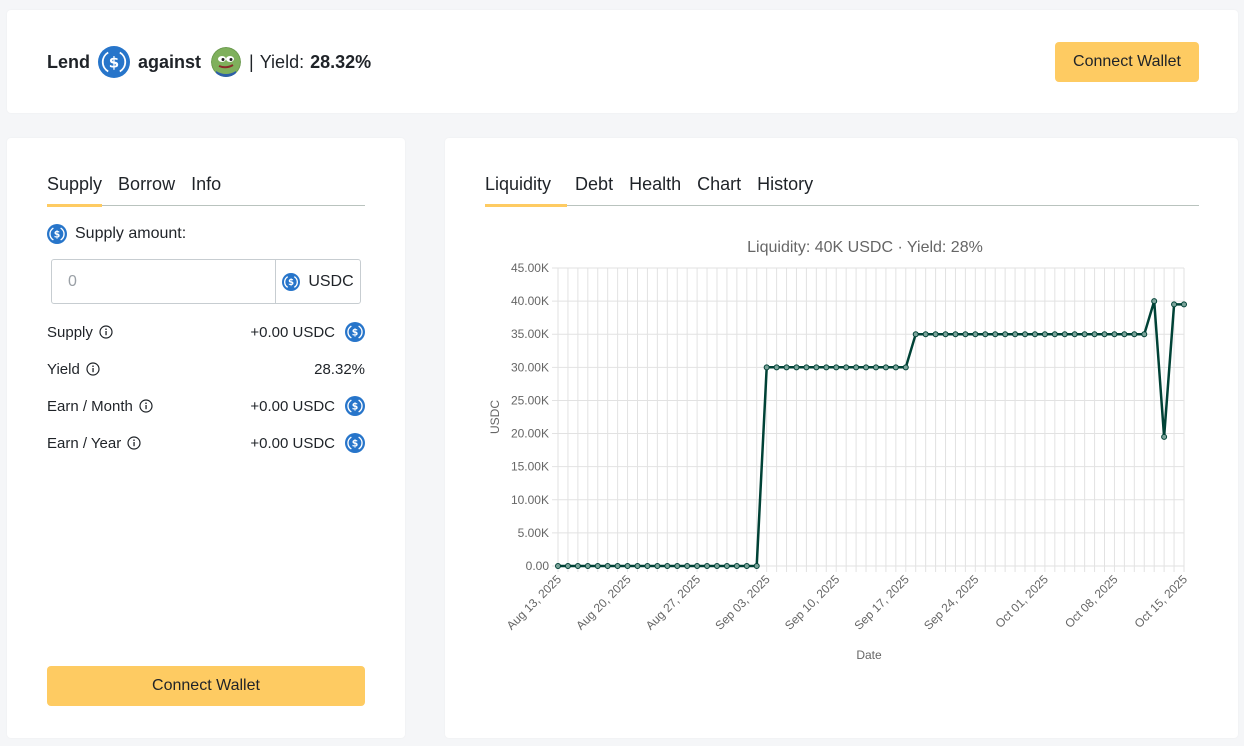 The width and height of the screenshot is (1244, 746). I want to click on market-title: Lend $ against | Yield: 28.32%, so click(209, 62).